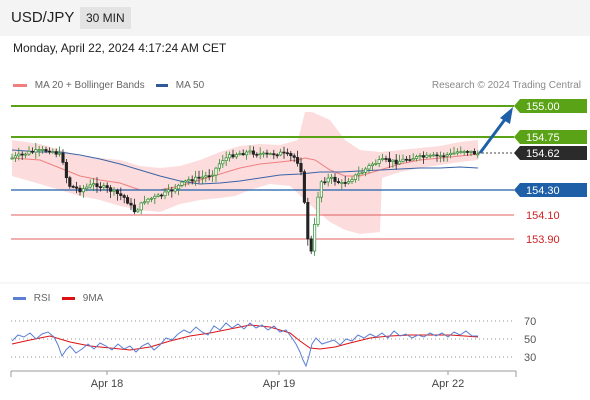 Image resolution: width=590 pixels, height=400 pixels. What do you see at coordinates (543, 154) in the screenshot?
I see `price-tag-current-text: 154.62` at bounding box center [543, 154].